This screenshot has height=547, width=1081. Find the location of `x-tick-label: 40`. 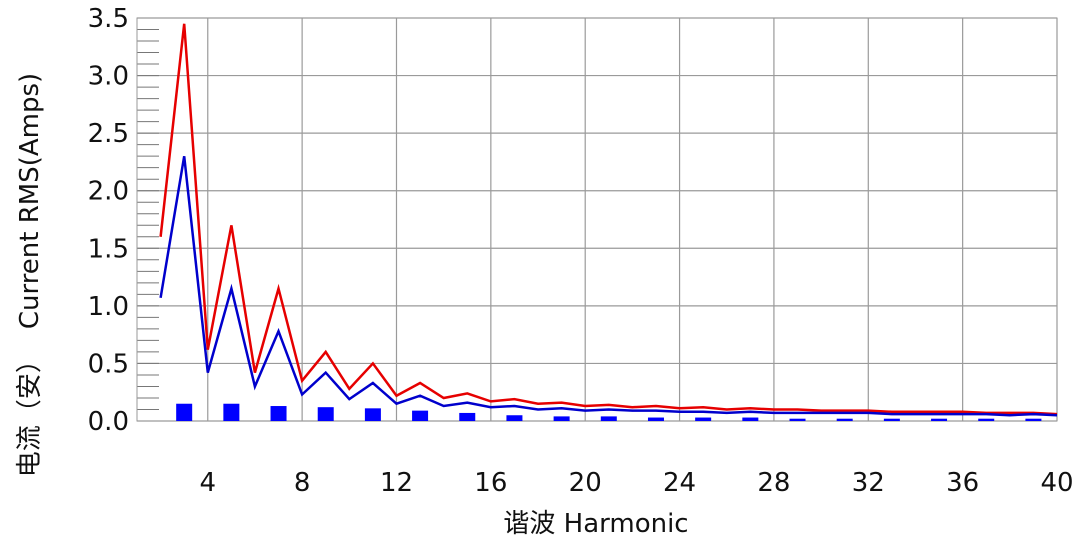

x-tick-label: 40 is located at coordinates (1056, 483).